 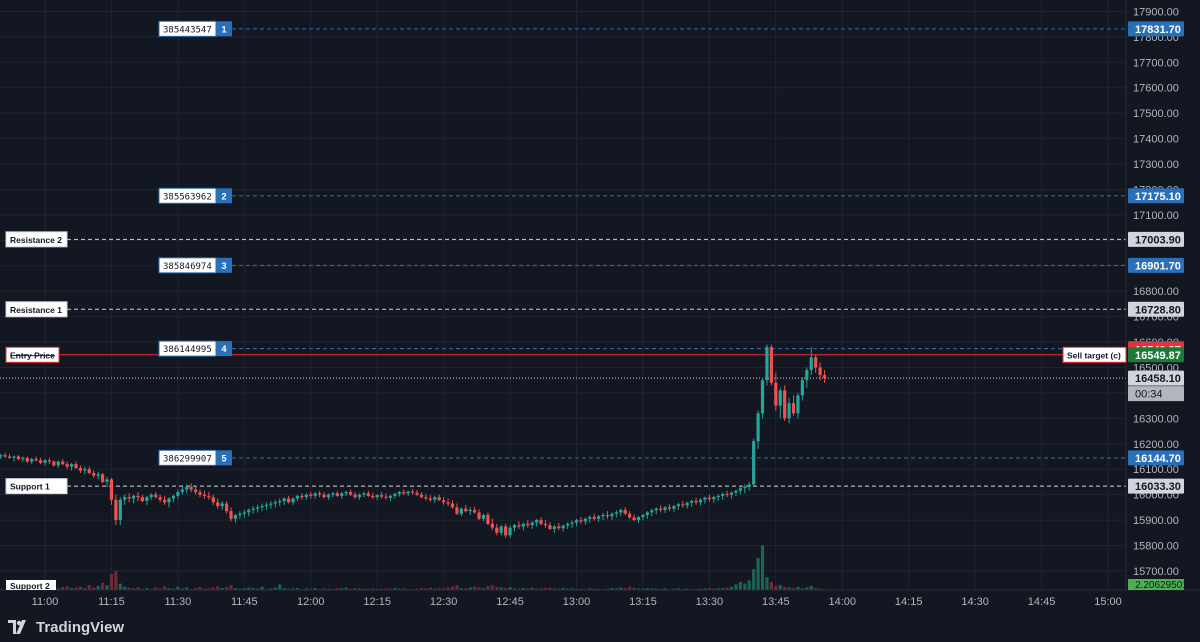 What do you see at coordinates (224, 29) in the screenshot?
I see `order-num-badge-bg` at bounding box center [224, 29].